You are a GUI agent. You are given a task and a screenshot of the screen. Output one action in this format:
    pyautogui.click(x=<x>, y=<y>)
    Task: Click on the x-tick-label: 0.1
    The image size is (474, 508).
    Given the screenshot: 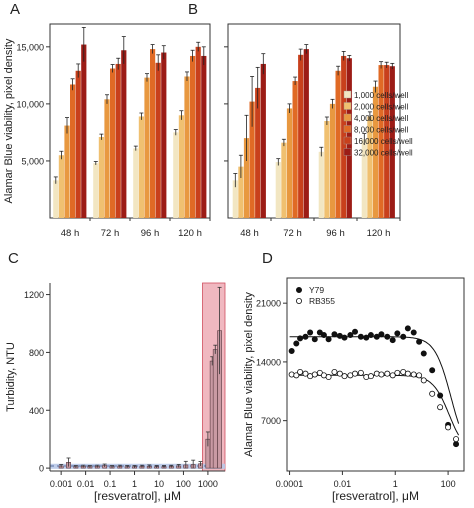 What is the action you would take?
    pyautogui.click(x=110, y=484)
    